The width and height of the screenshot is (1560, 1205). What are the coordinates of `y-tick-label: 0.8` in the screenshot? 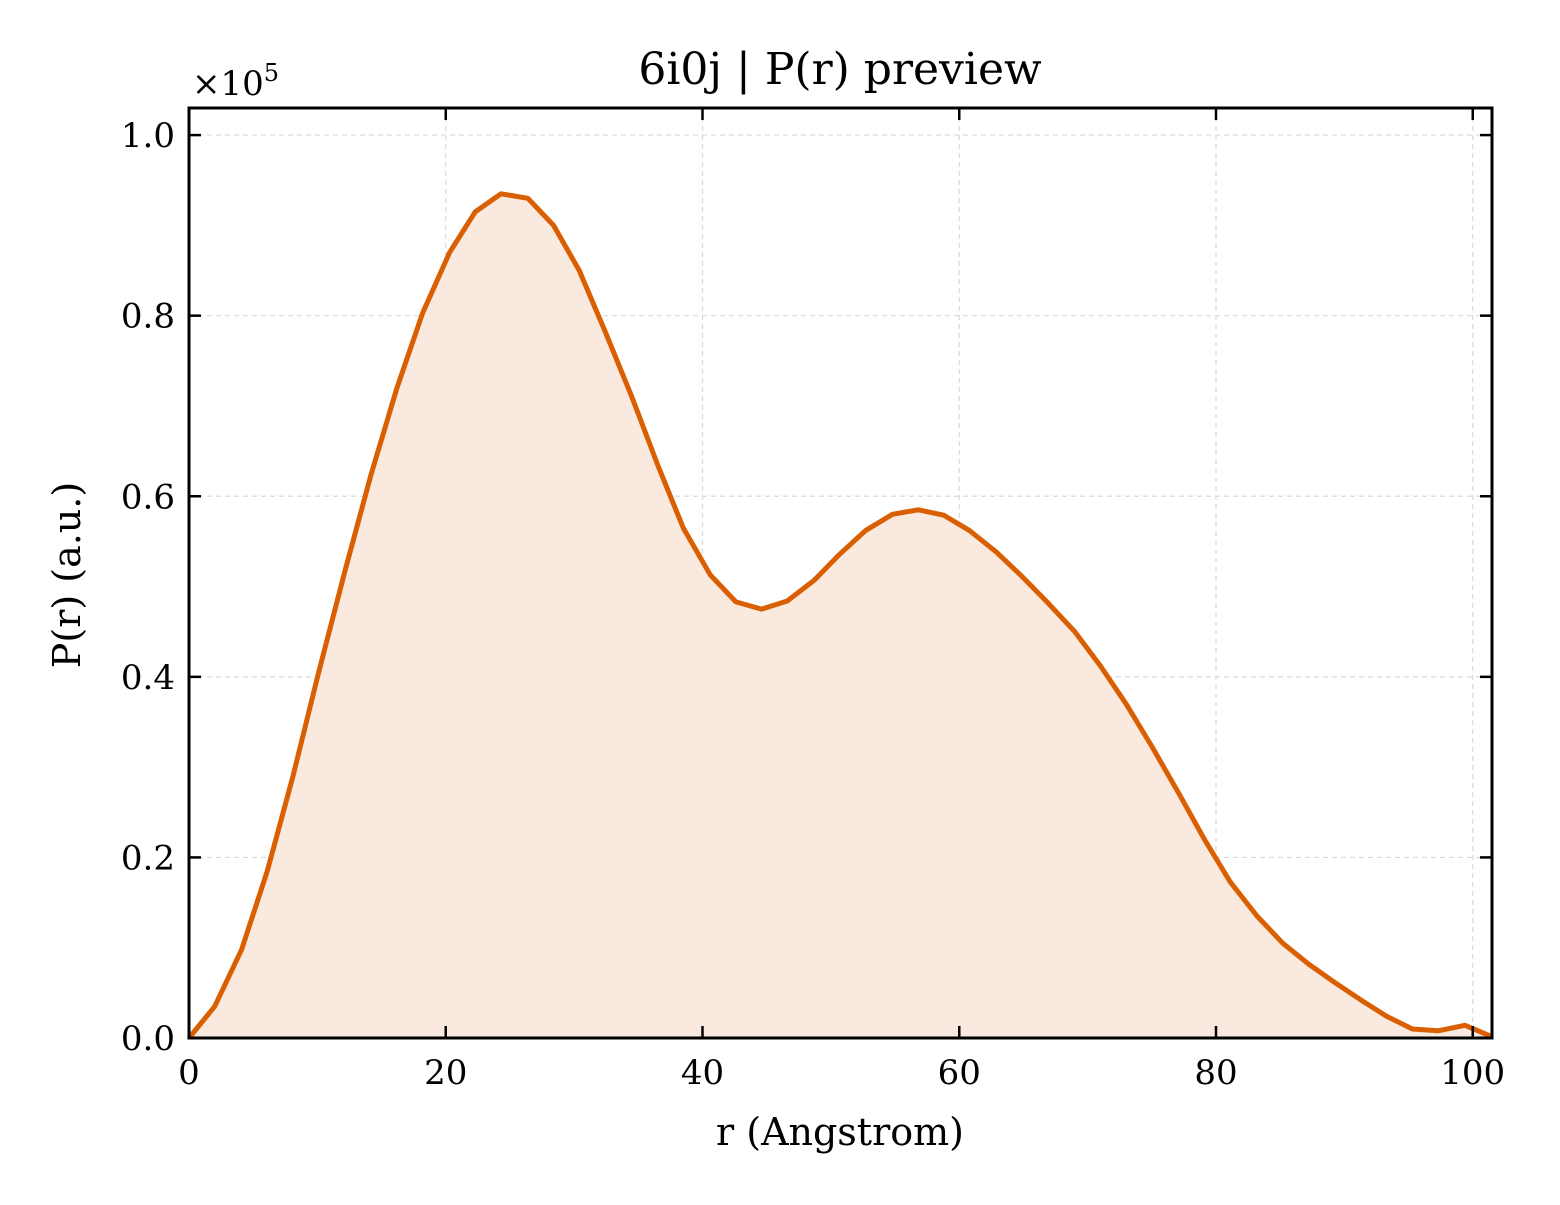 It's located at (148, 317).